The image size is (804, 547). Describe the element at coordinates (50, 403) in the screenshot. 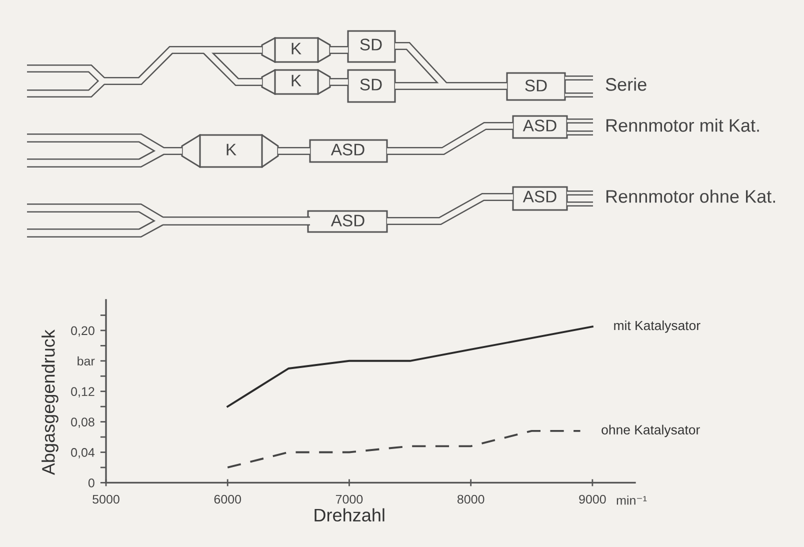

I see `y-axis-title: Abgasgegendruck` at that location.